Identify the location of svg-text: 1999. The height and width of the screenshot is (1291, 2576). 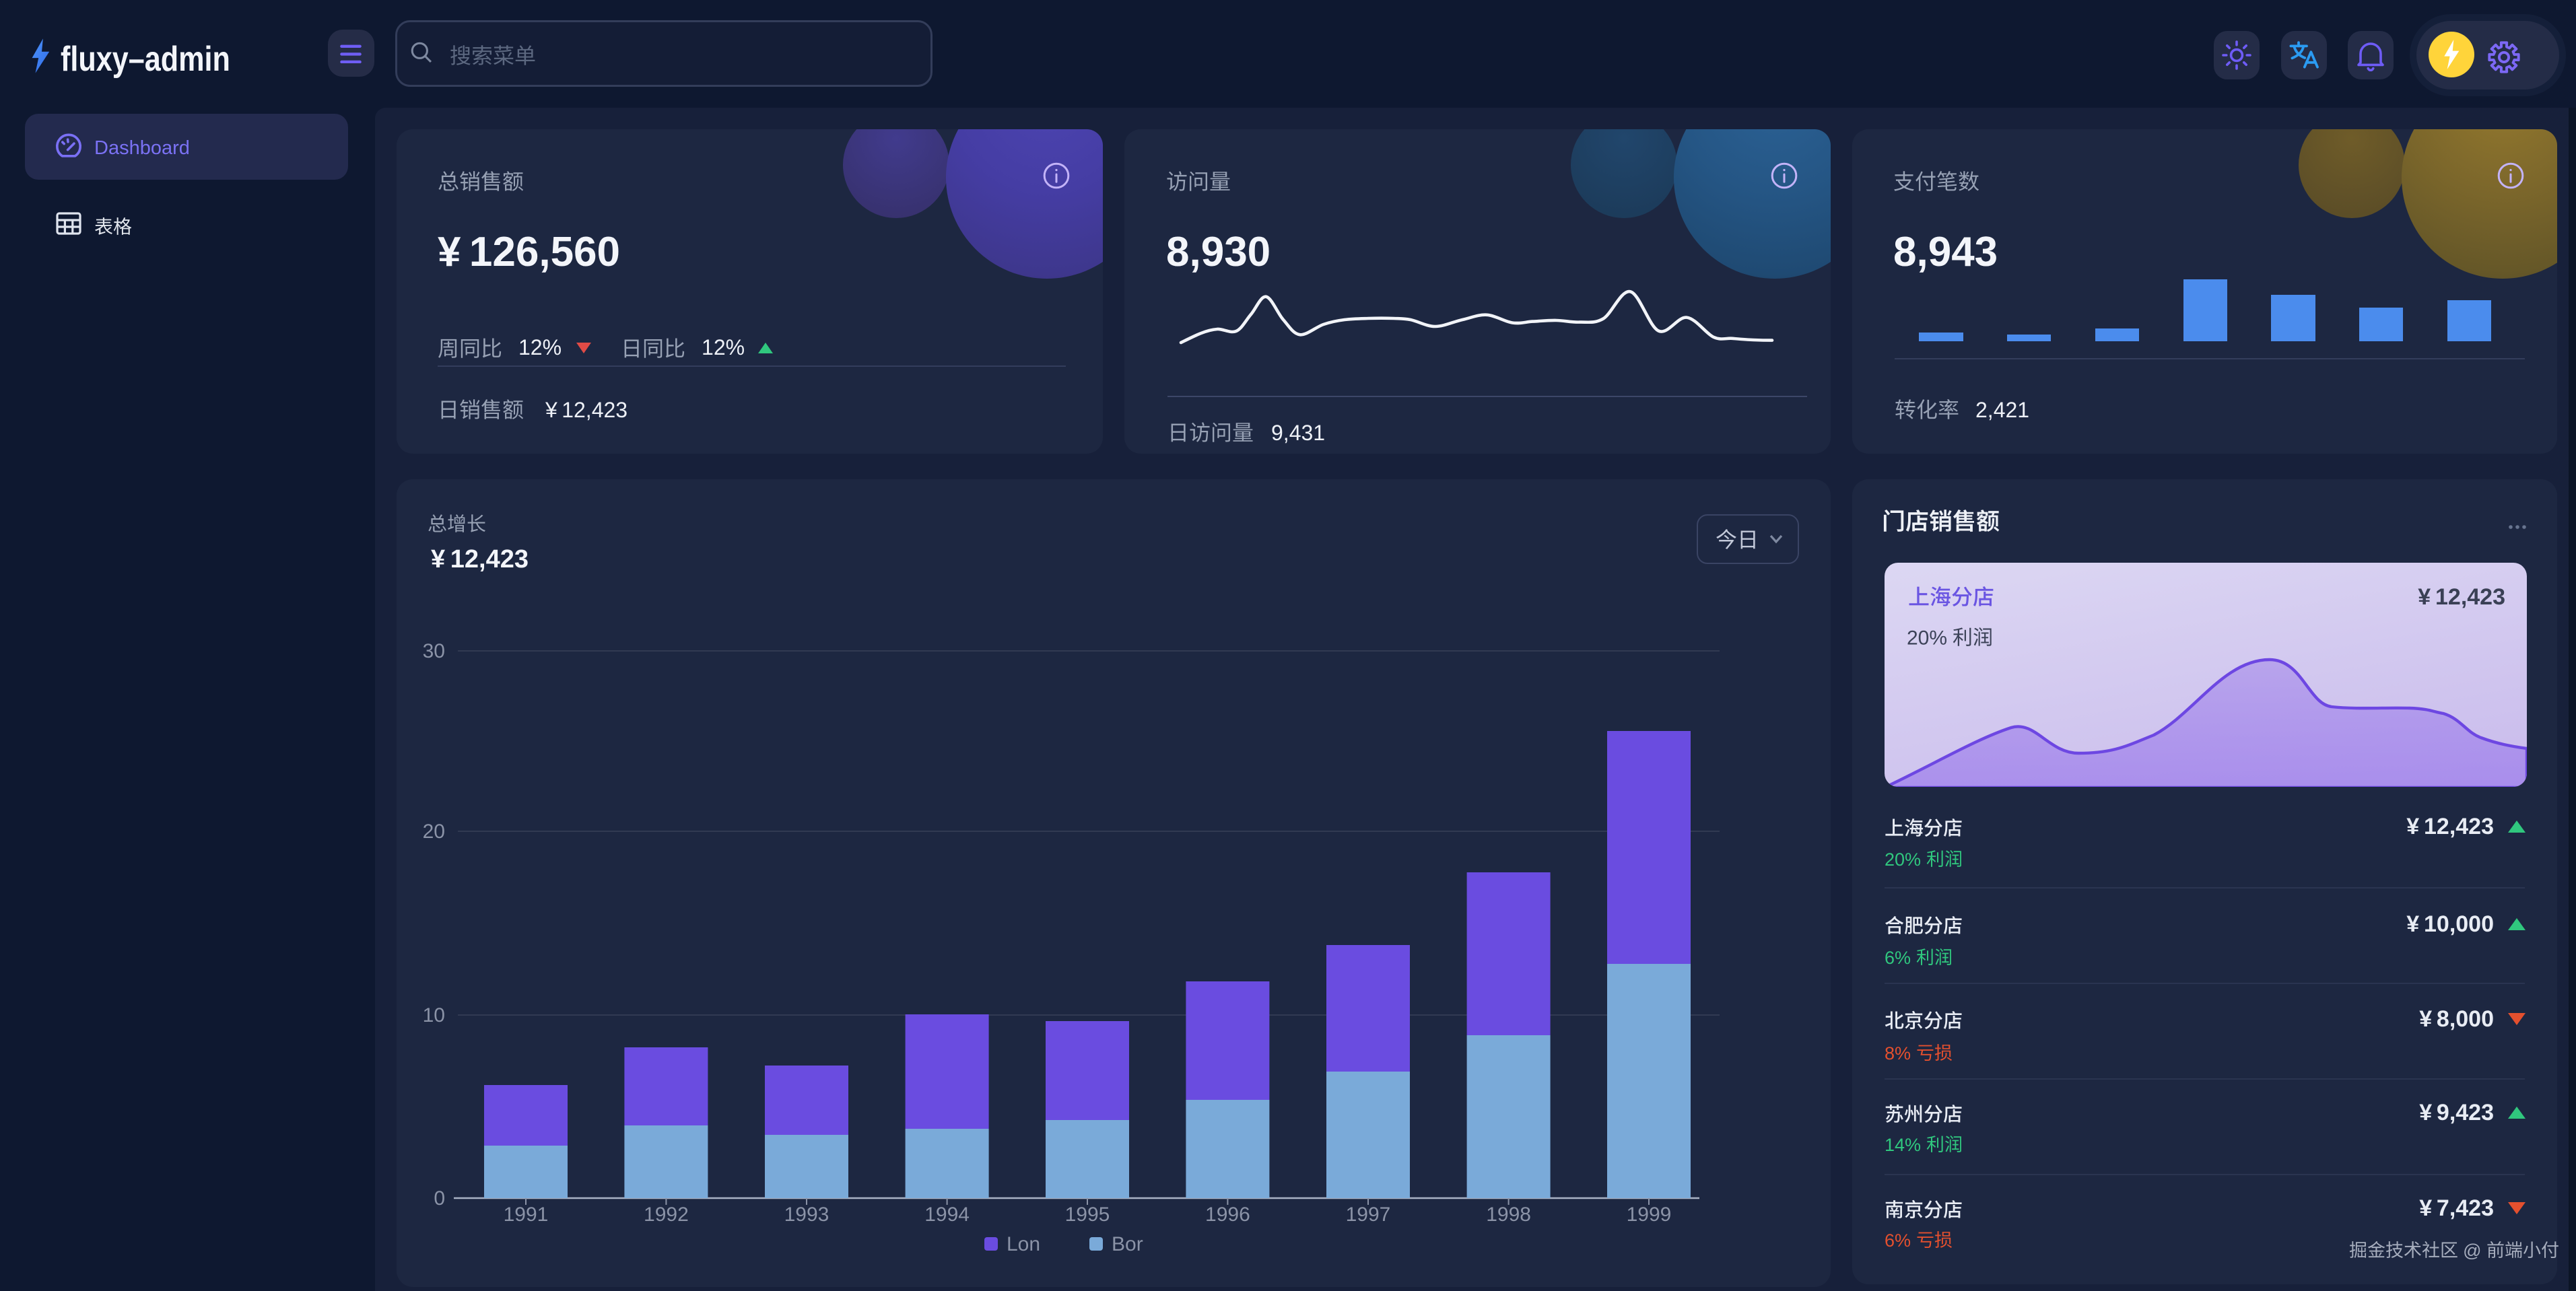
(1649, 1214).